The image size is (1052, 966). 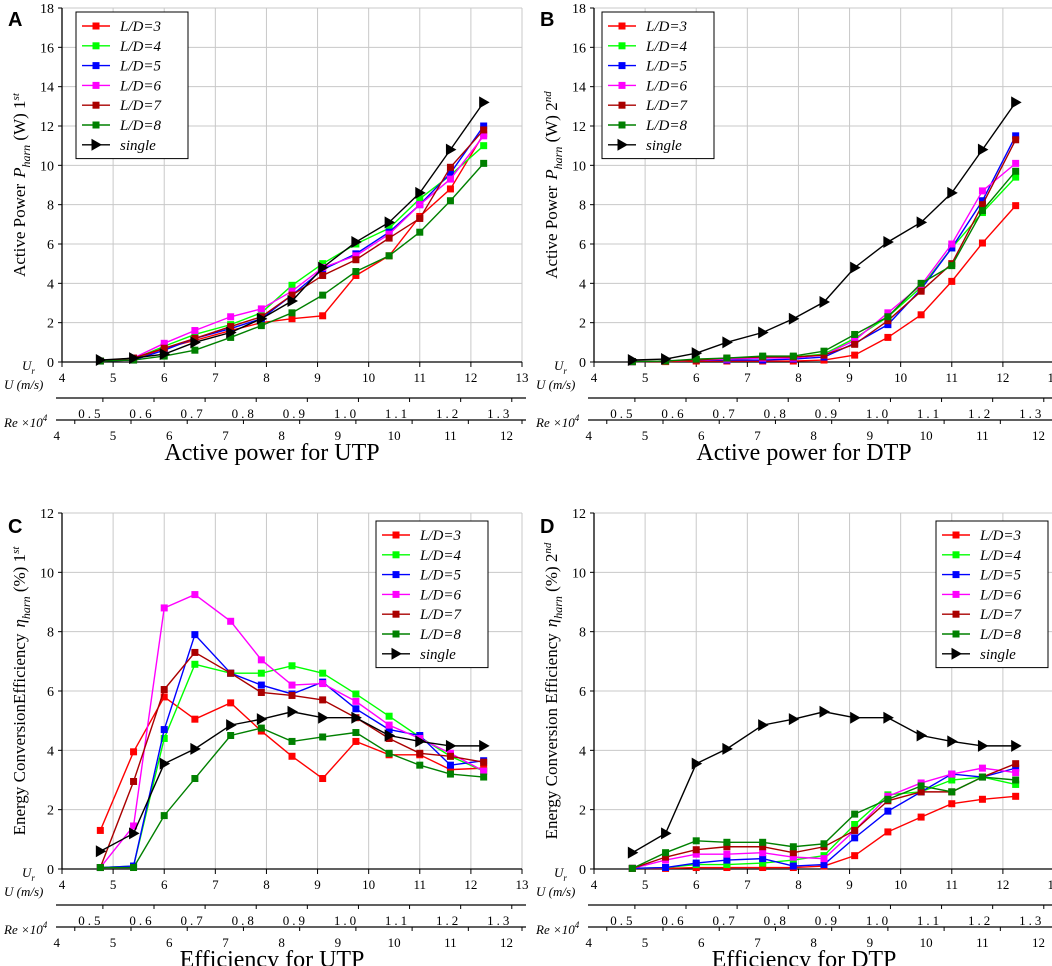 What do you see at coordinates (673, 413) in the screenshot?
I see `aux-u-tick-label: 0.6` at bounding box center [673, 413].